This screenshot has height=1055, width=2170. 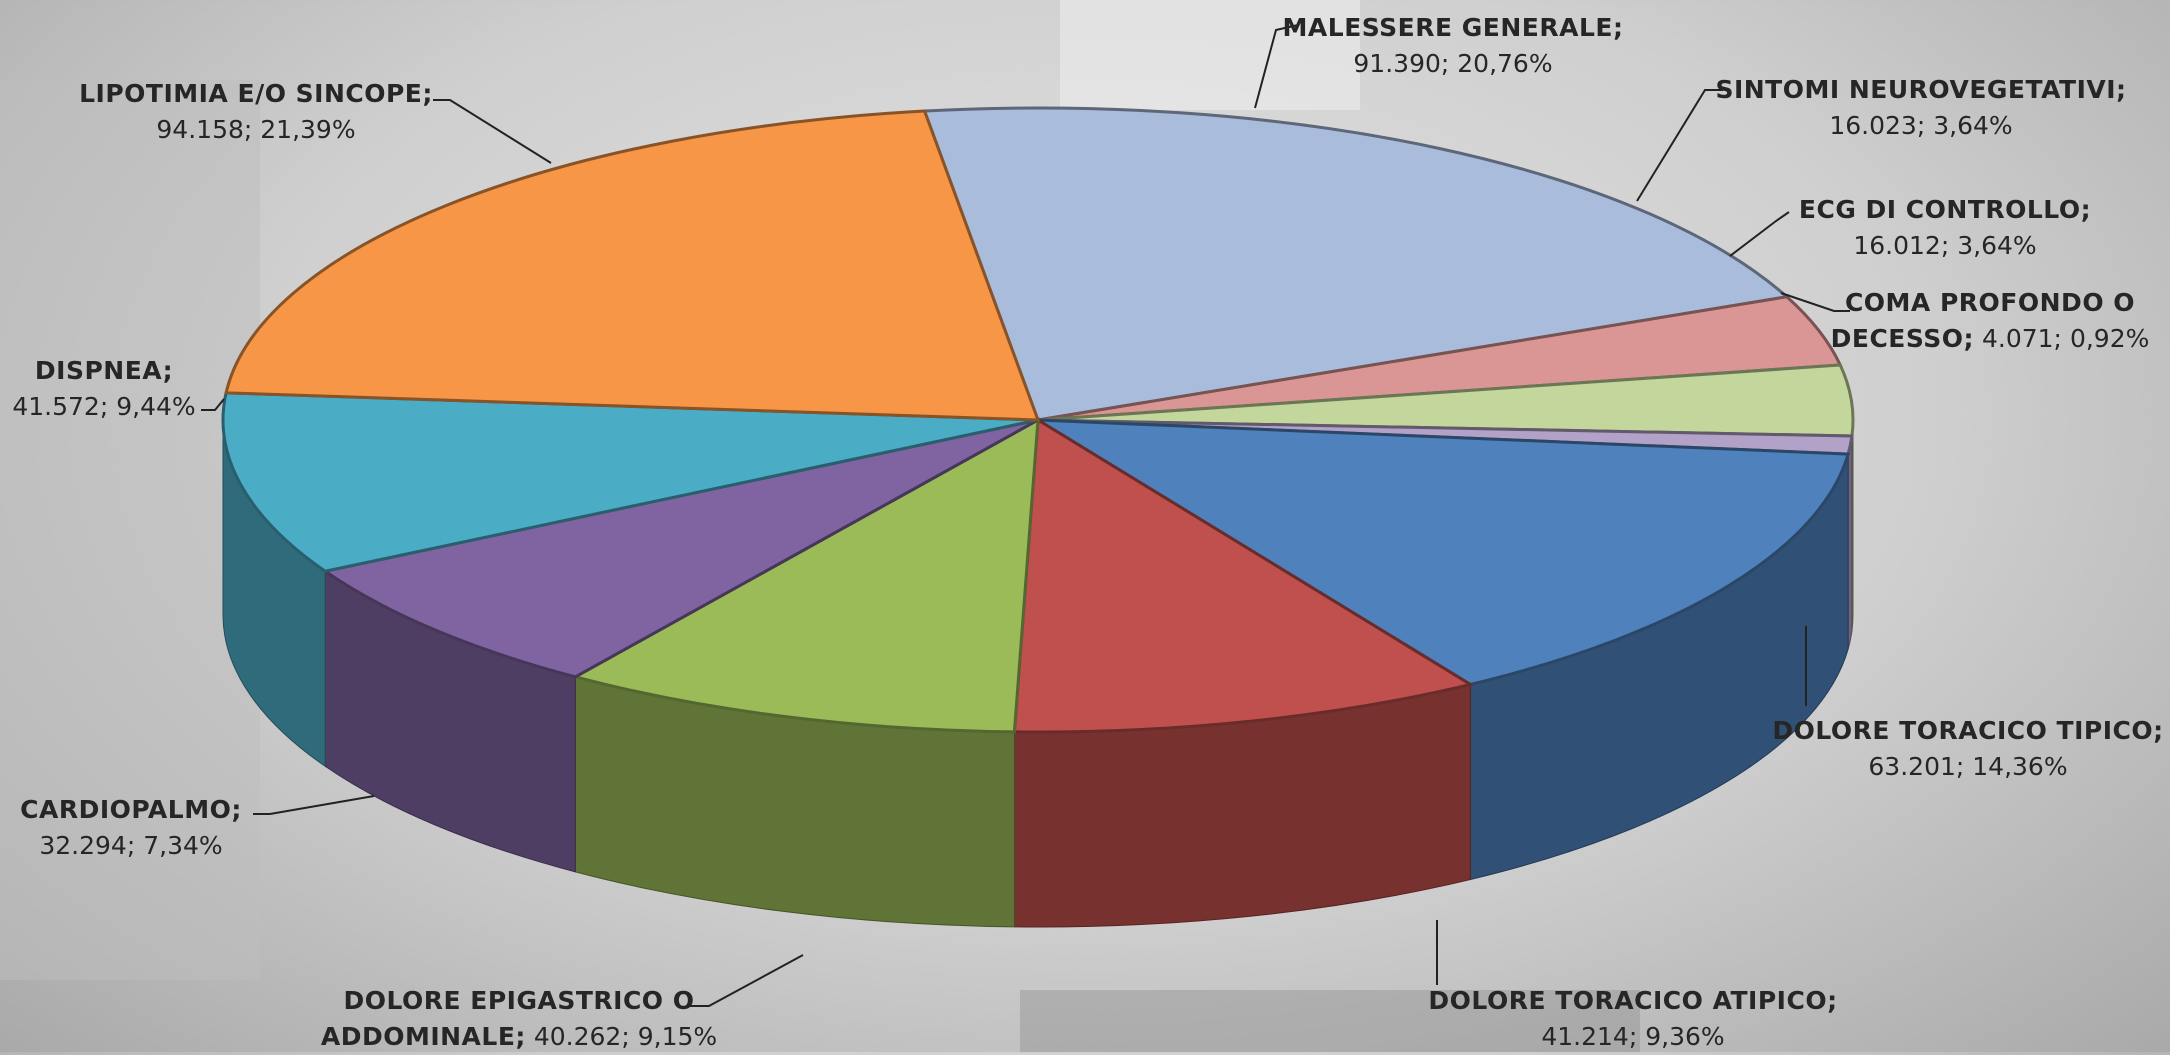 I want to click on category-label: DISPNEA;, so click(x=104, y=370).